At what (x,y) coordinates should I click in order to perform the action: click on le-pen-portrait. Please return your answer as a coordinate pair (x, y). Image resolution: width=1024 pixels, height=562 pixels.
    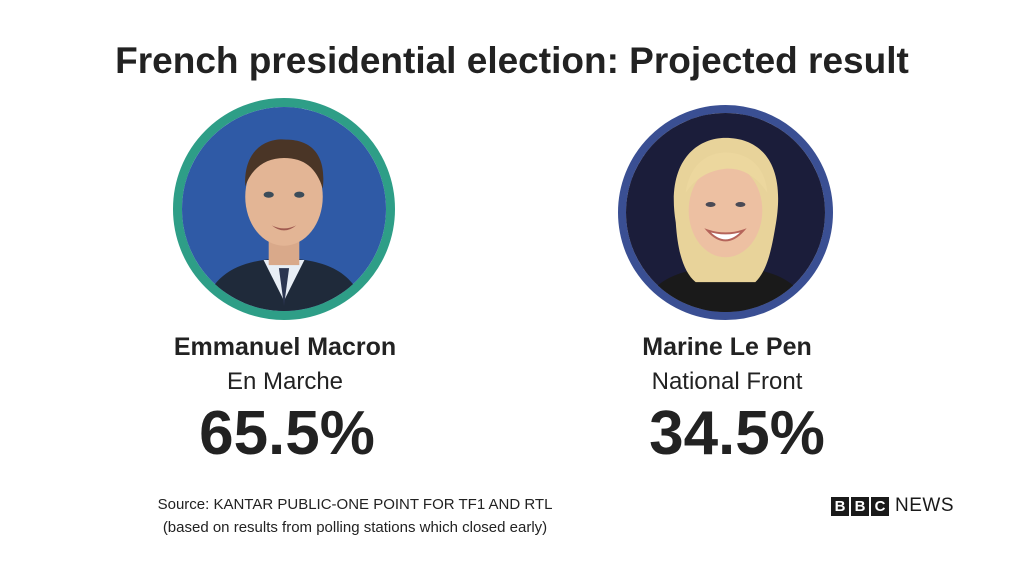
    Looking at the image, I should click on (725, 212).